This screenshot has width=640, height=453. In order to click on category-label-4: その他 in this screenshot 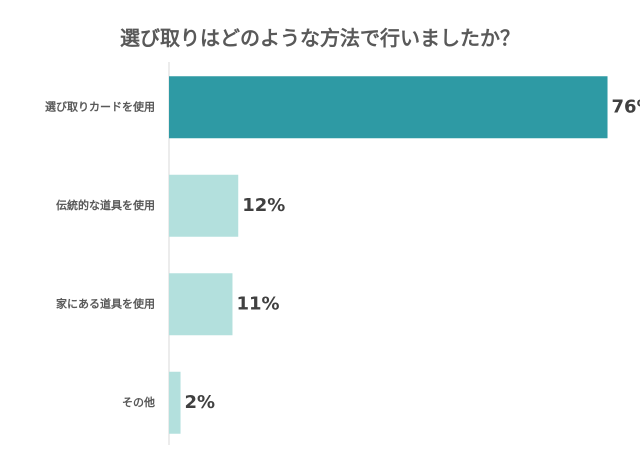, I will do `click(138, 402)`.